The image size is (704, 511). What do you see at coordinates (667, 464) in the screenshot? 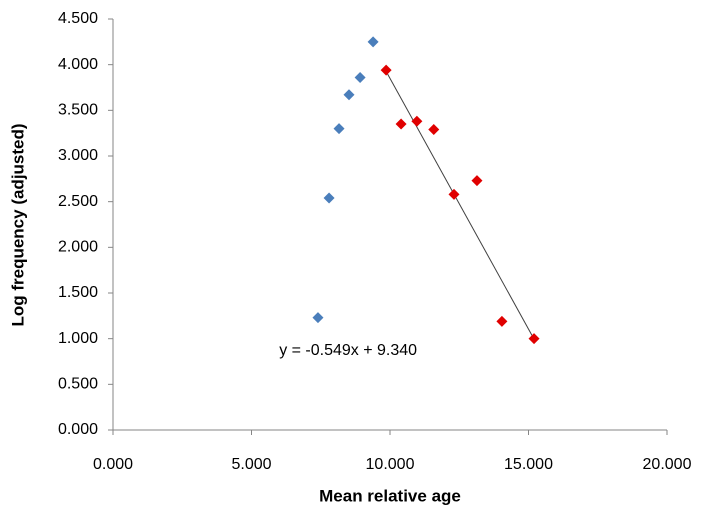
I see `x-tick-label: 20.000` at bounding box center [667, 464].